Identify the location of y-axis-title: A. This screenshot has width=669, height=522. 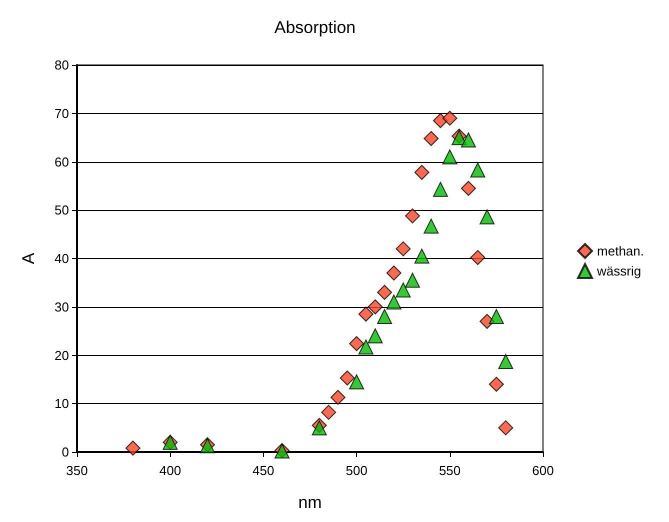
(28, 258).